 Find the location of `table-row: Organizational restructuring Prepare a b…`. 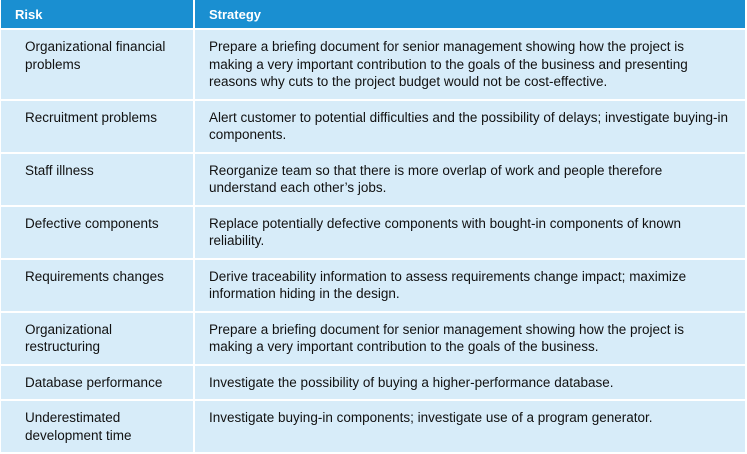

table-row: Organizational restructuring Prepare a b… is located at coordinates (373, 338).